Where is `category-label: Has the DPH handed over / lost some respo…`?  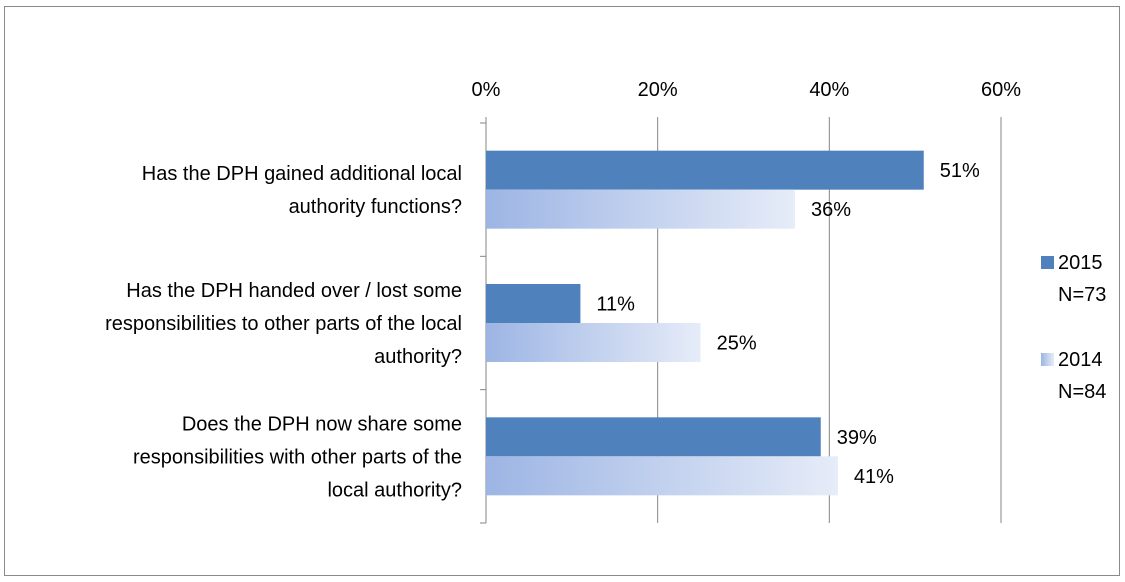 category-label: Has the DPH handed over / lost some respo… is located at coordinates (283, 324).